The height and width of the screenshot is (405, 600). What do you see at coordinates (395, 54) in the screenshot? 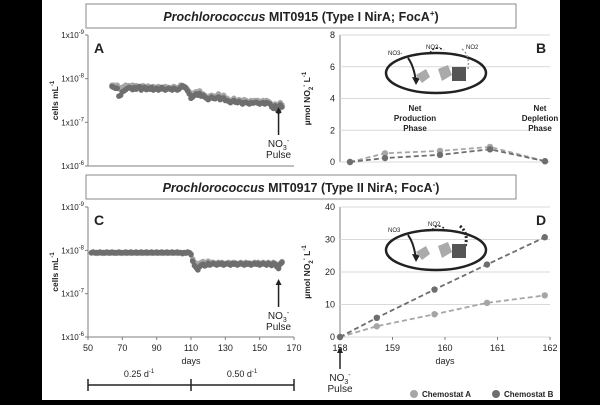
I see `no3-label-icon: NO3-` at bounding box center [395, 54].